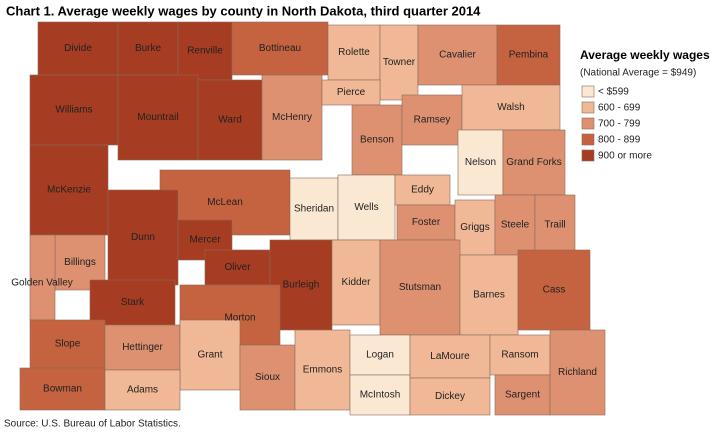 This screenshot has width=720, height=432. I want to click on county-label: Williams, so click(73, 110).